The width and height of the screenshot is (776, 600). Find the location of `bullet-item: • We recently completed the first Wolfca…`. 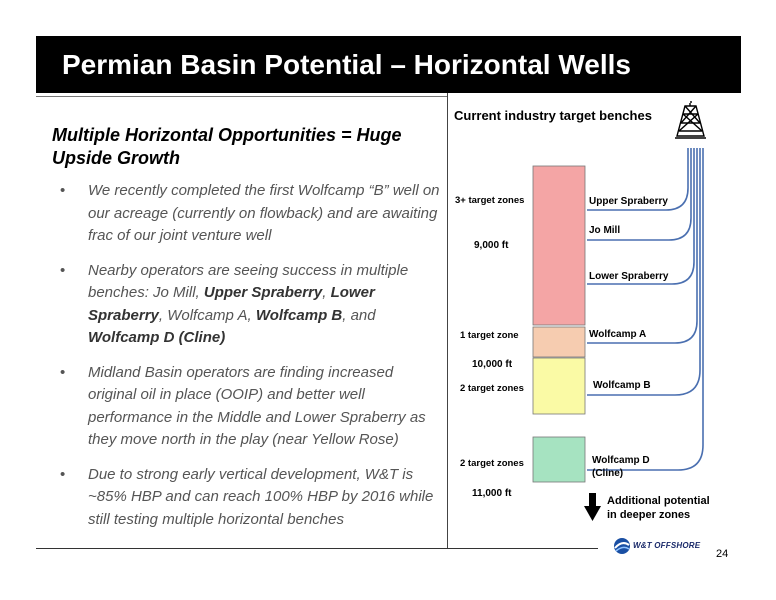

bullet-item: • We recently completed the first Wolfca… is located at coordinates (250, 214).